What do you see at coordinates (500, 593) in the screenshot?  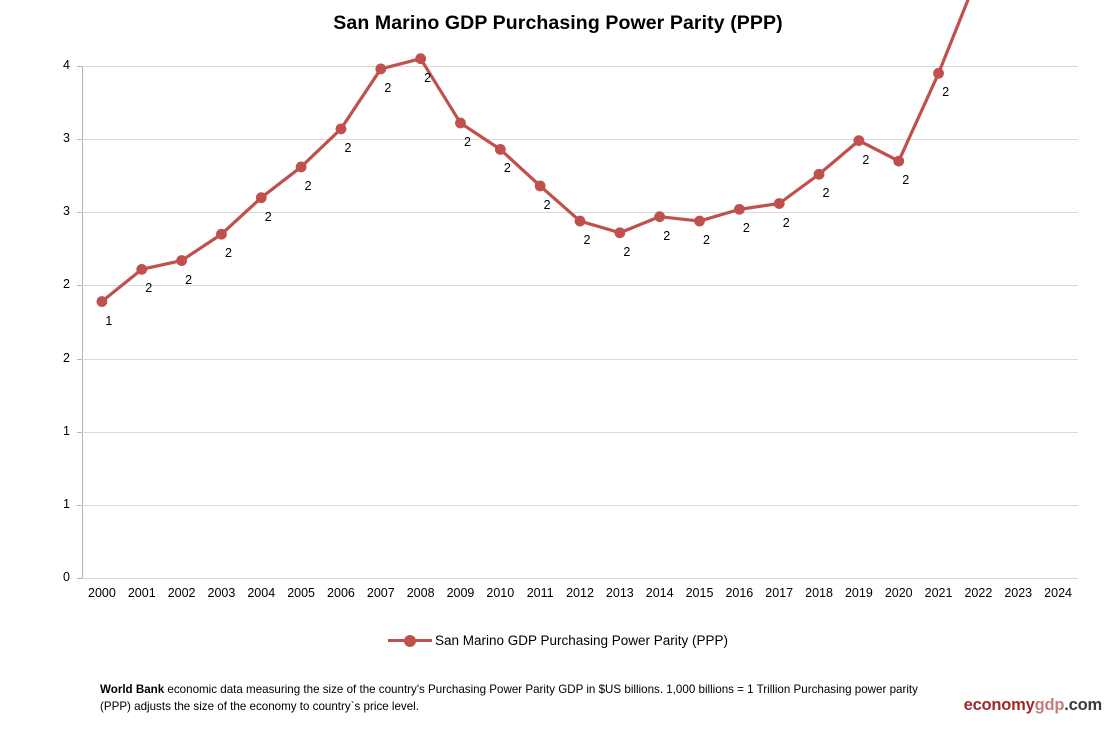 I see `x-axis-tick-label: 2010` at bounding box center [500, 593].